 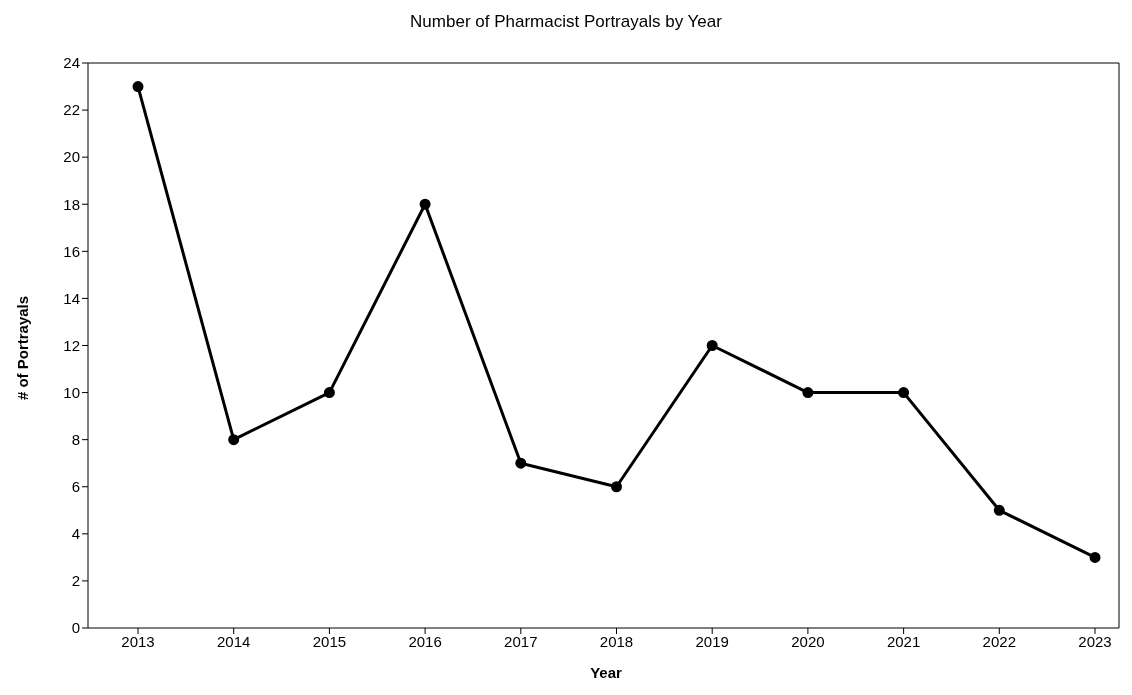 What do you see at coordinates (329, 641) in the screenshot?
I see `x-tick-label: 2015` at bounding box center [329, 641].